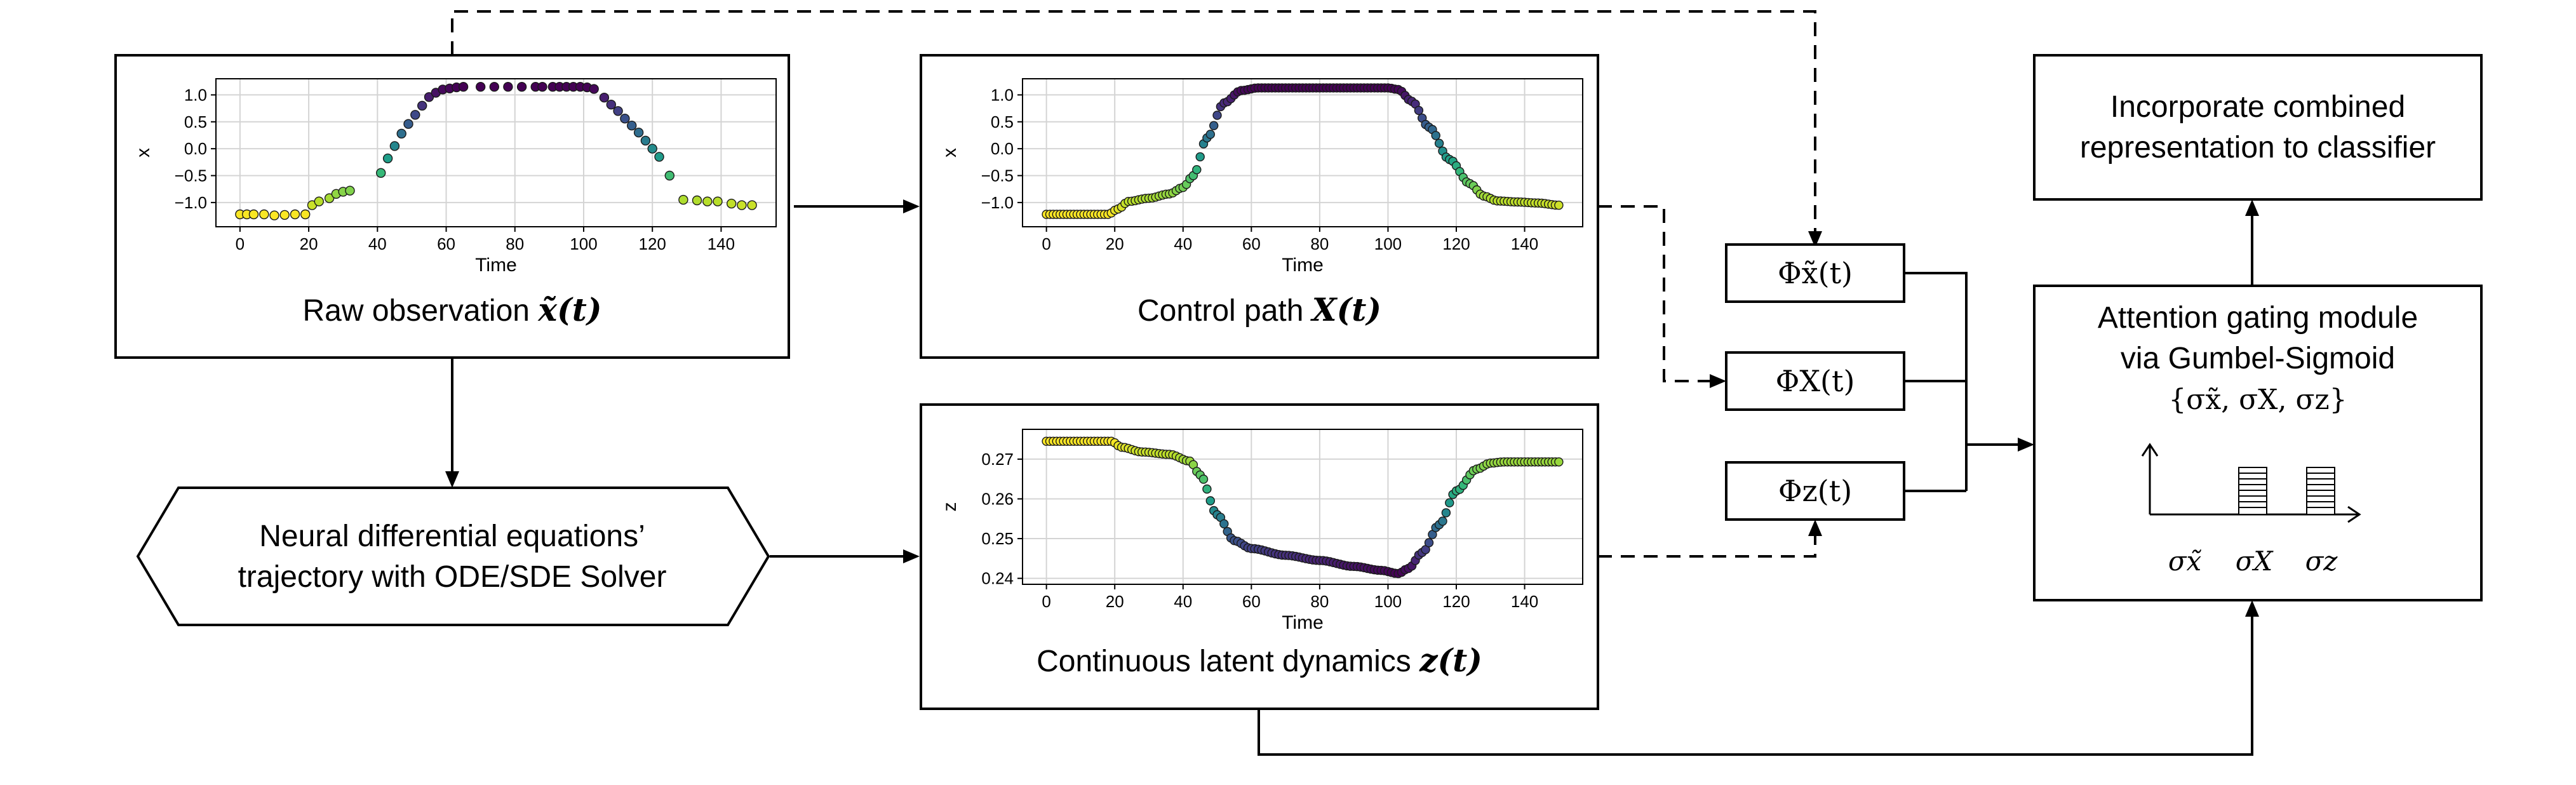  What do you see at coordinates (997, 498) in the screenshot?
I see `y-tick-label: 0.26` at bounding box center [997, 498].